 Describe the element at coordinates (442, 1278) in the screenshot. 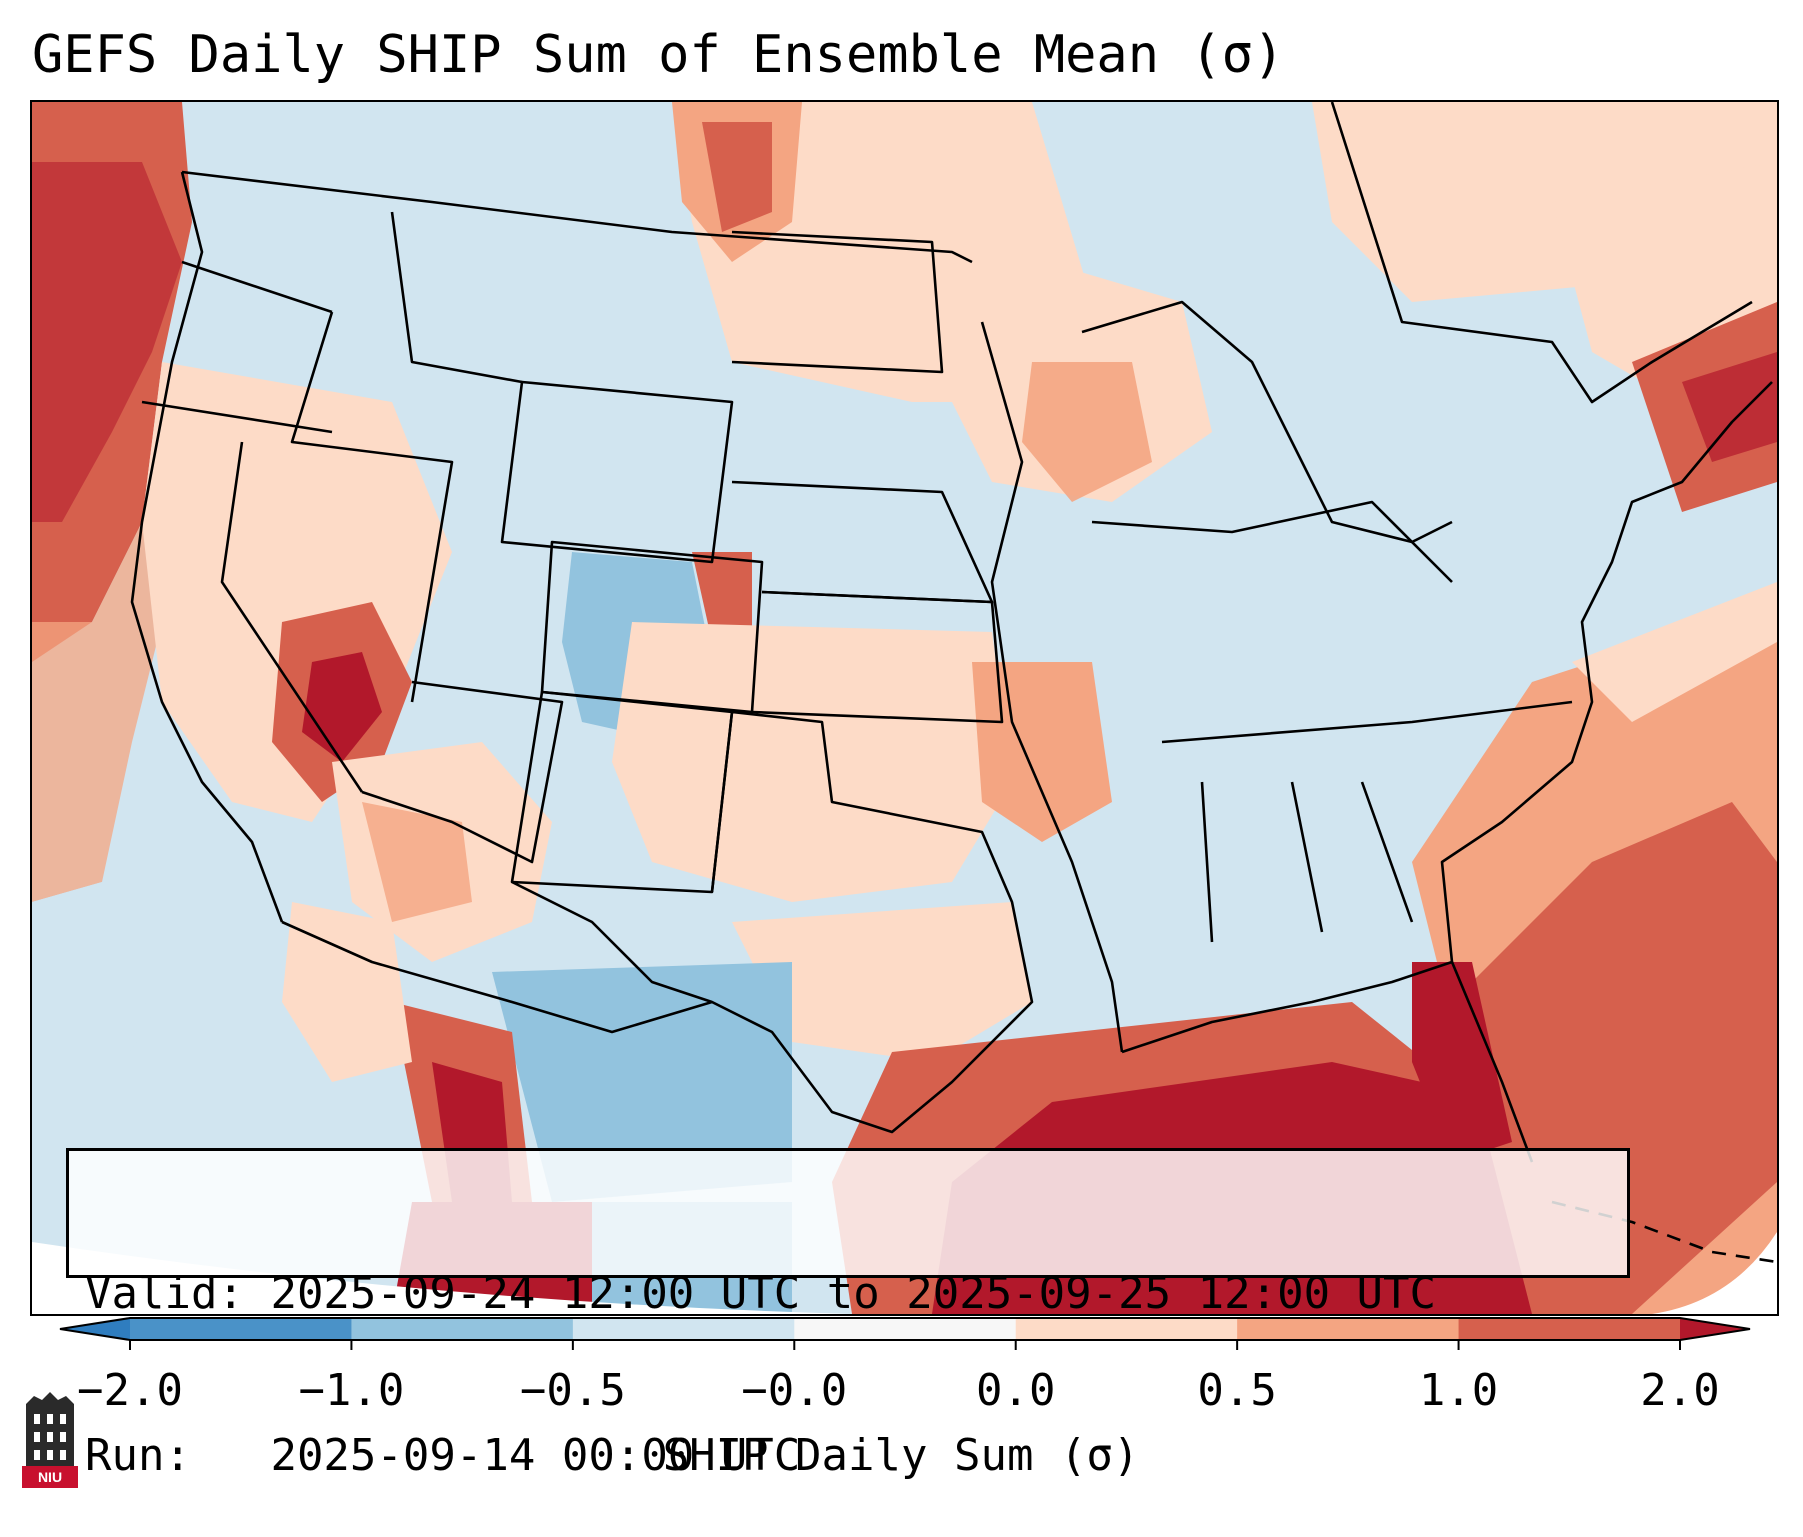

I see `projection-edge` at that location.